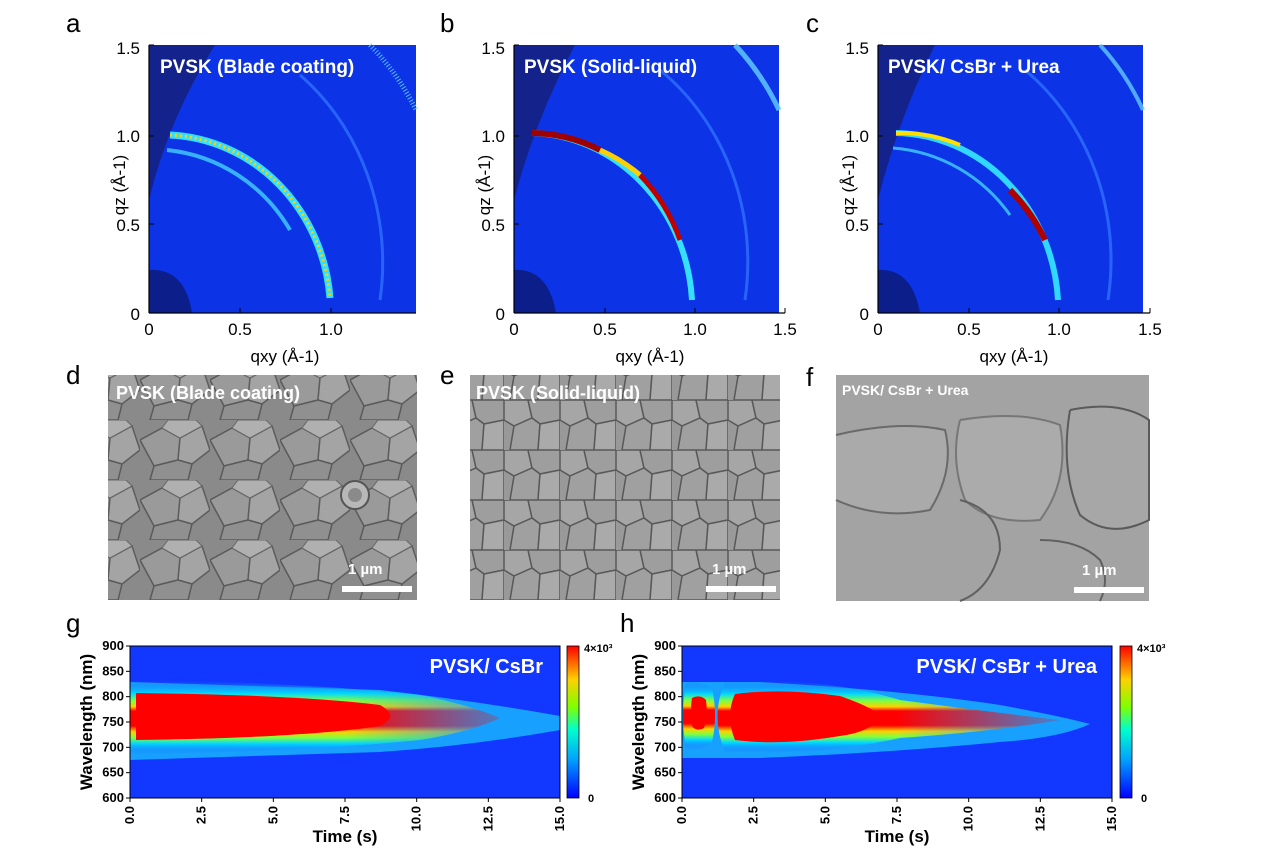  What do you see at coordinates (665, 721) in the screenshot?
I see `y-tick-h-3: 750` at bounding box center [665, 721].